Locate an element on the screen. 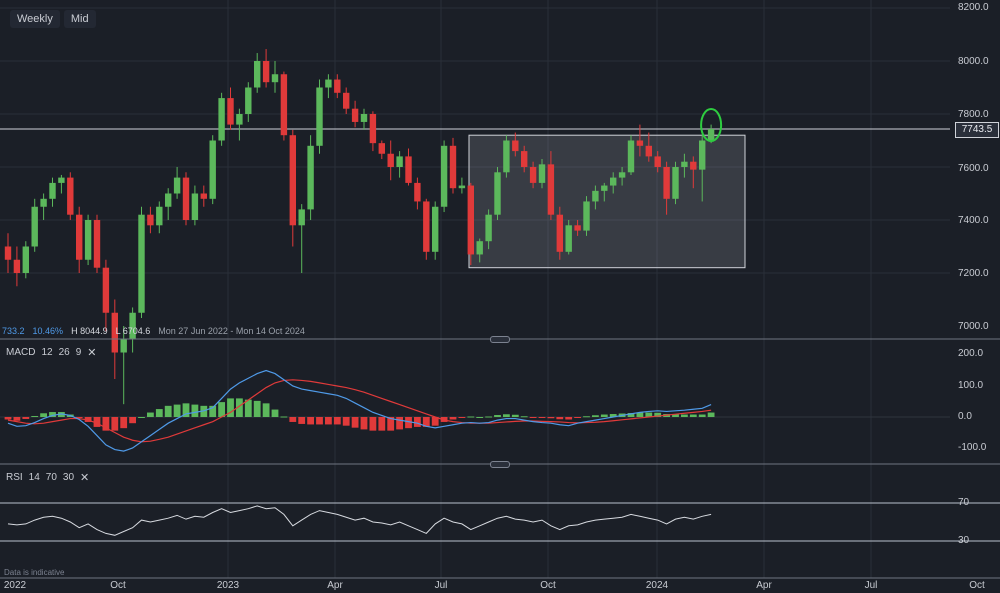 The height and width of the screenshot is (593, 1000). rsi-name: RSI is located at coordinates (14, 477).